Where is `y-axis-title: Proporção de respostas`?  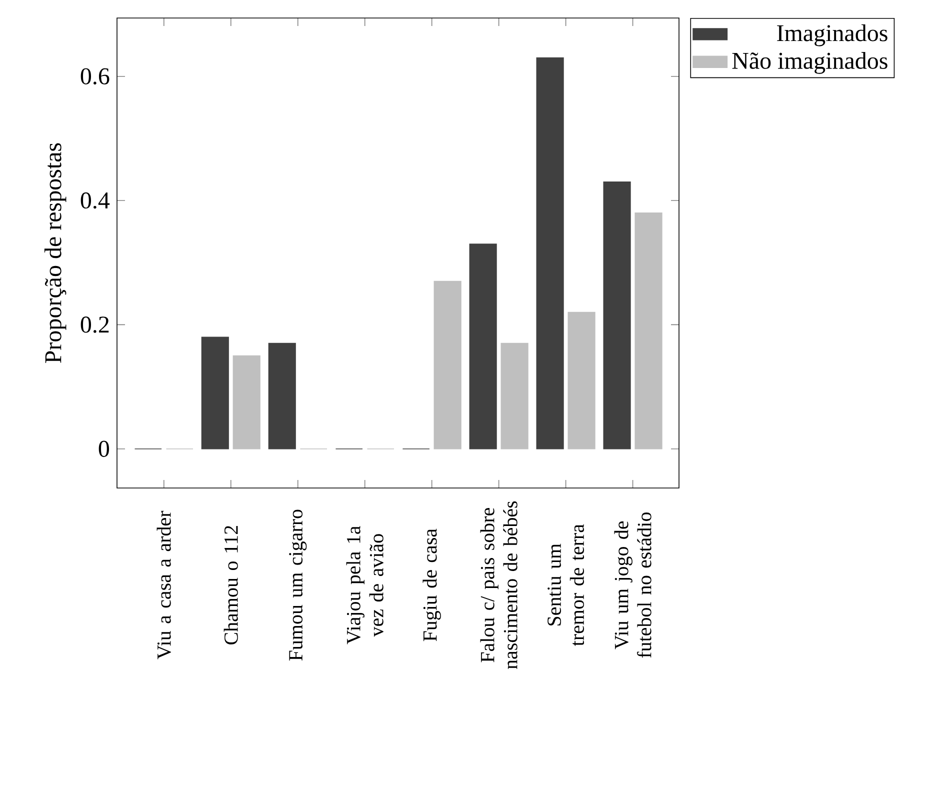 y-axis-title: Proporção de respostas is located at coordinates (55, 253).